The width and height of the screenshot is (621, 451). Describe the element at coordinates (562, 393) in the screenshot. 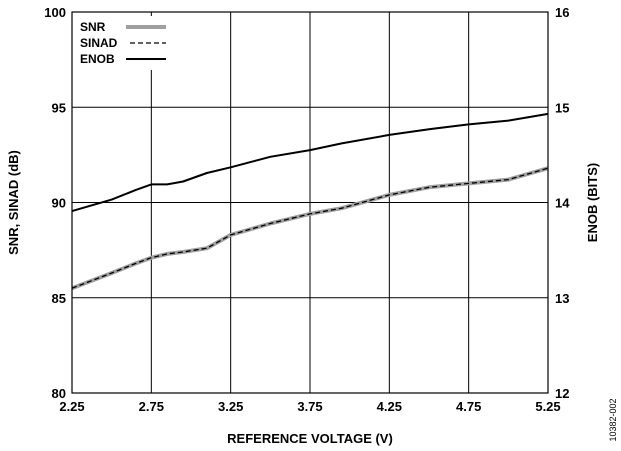

I see `y2-tick-label: 12` at that location.